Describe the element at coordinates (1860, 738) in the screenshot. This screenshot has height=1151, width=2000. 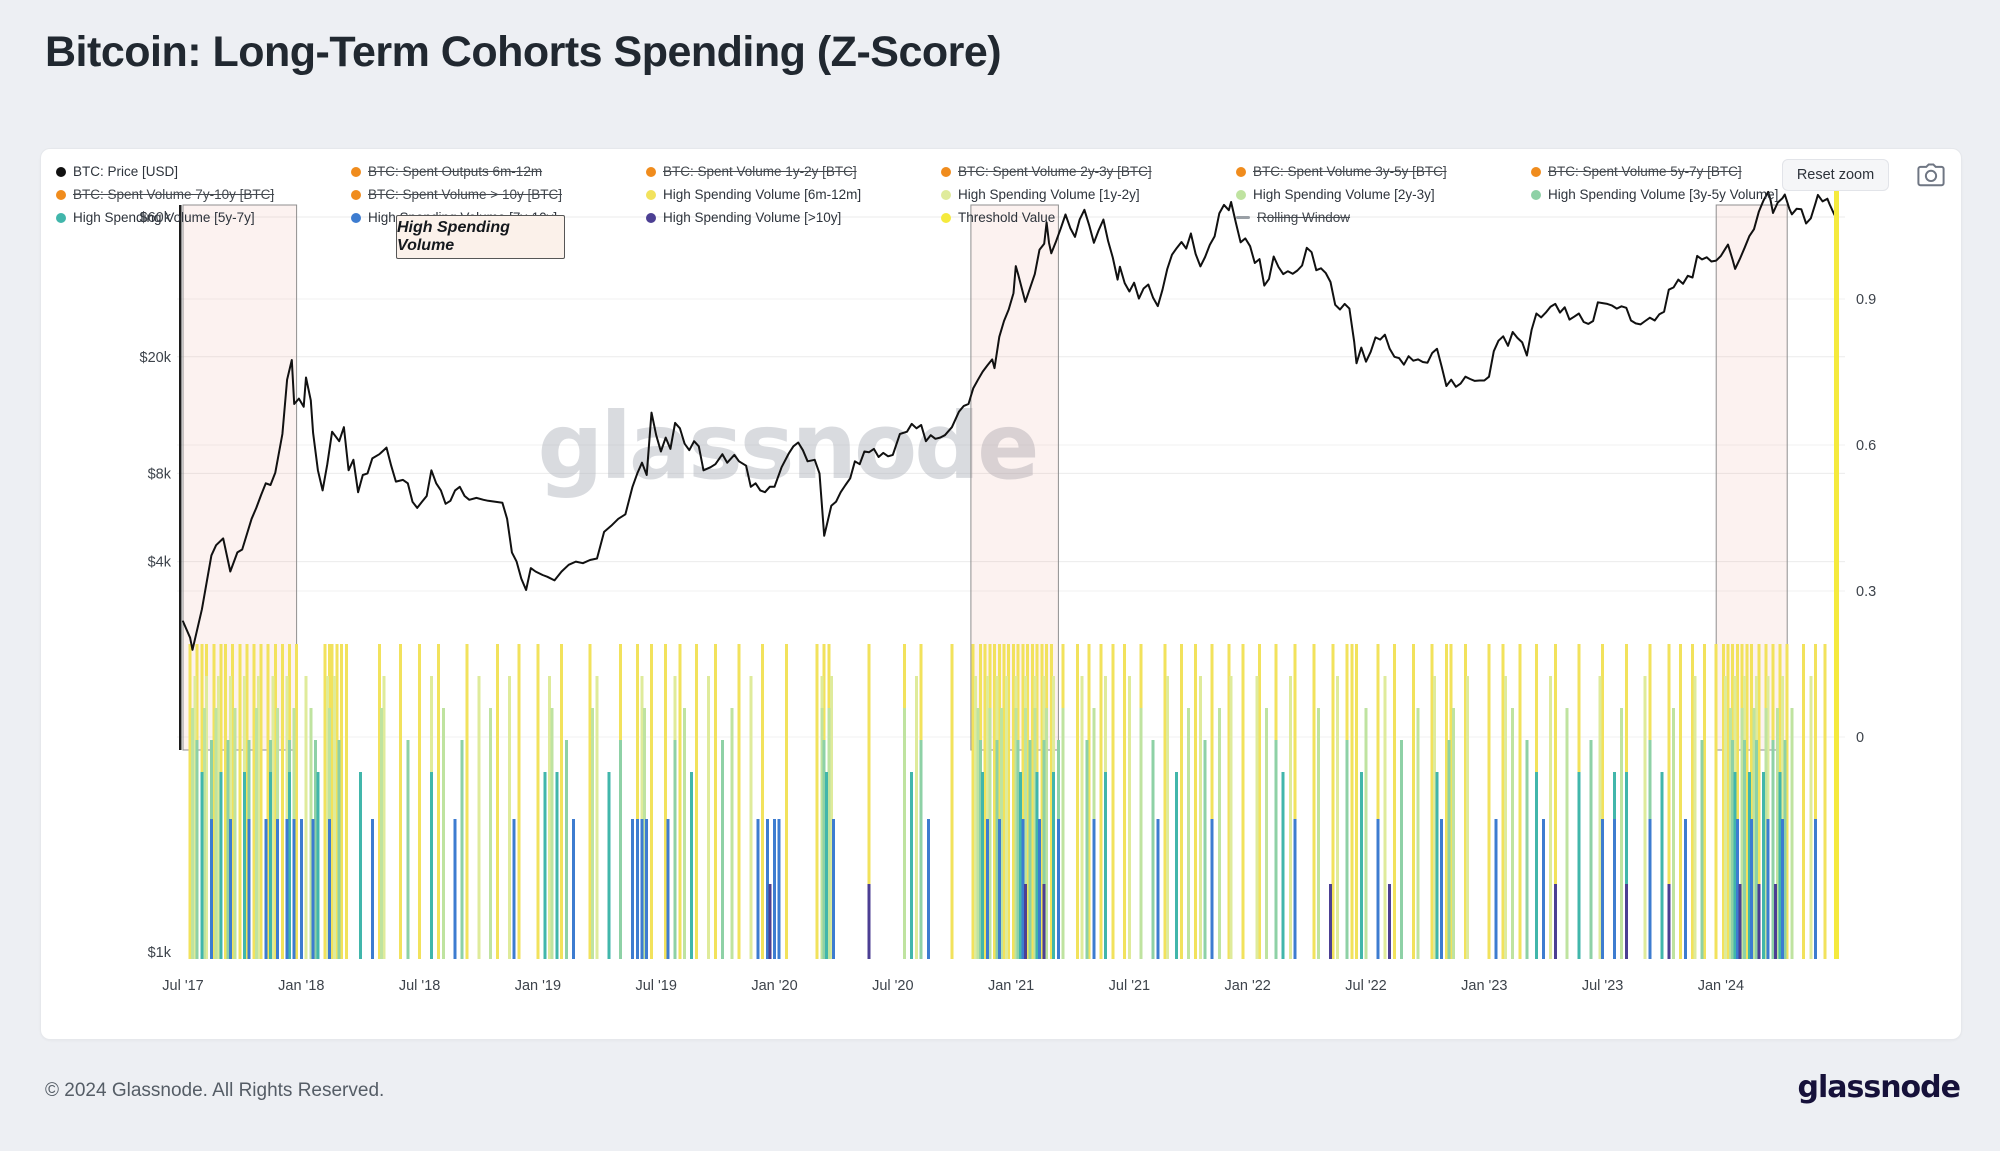
I see `y-axis-right-tick: 0` at that location.